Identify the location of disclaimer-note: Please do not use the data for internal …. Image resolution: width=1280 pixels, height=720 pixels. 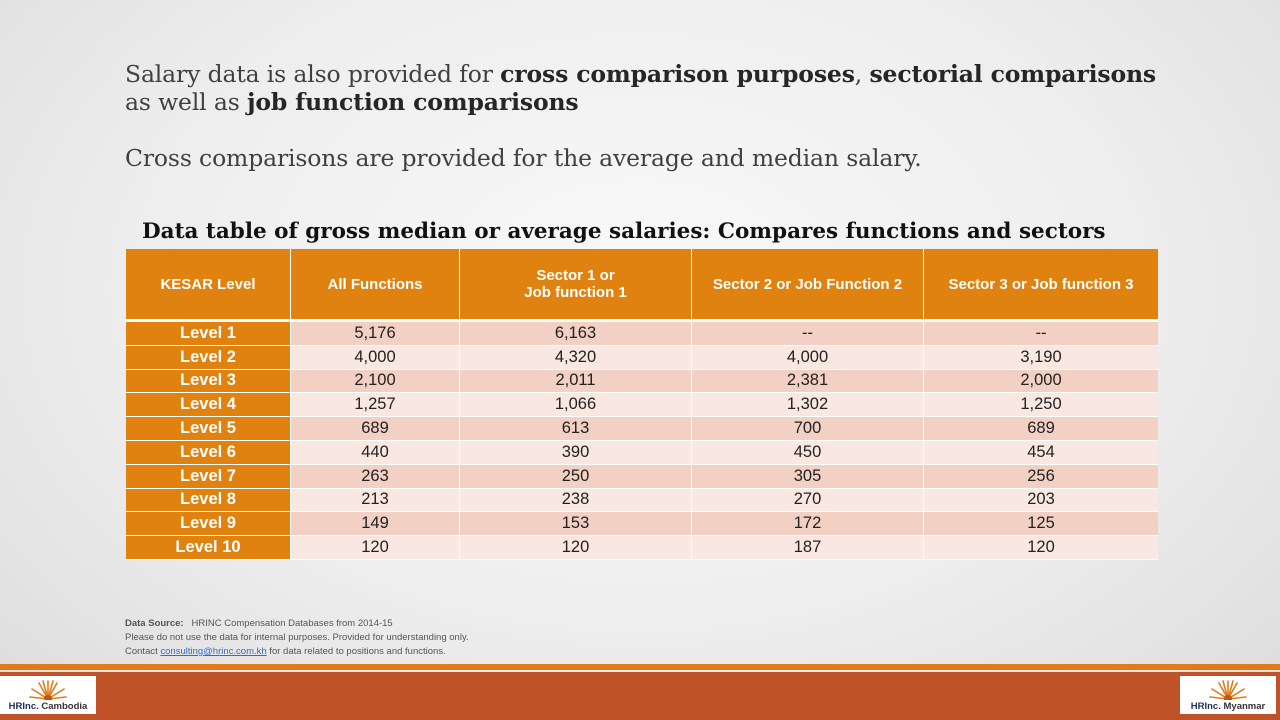
(297, 637).